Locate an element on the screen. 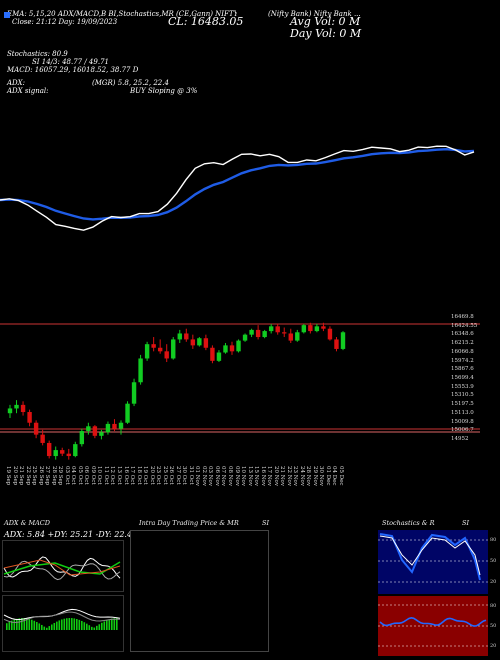  date-tick-label: 19 Oct is located at coordinates (145, 475).